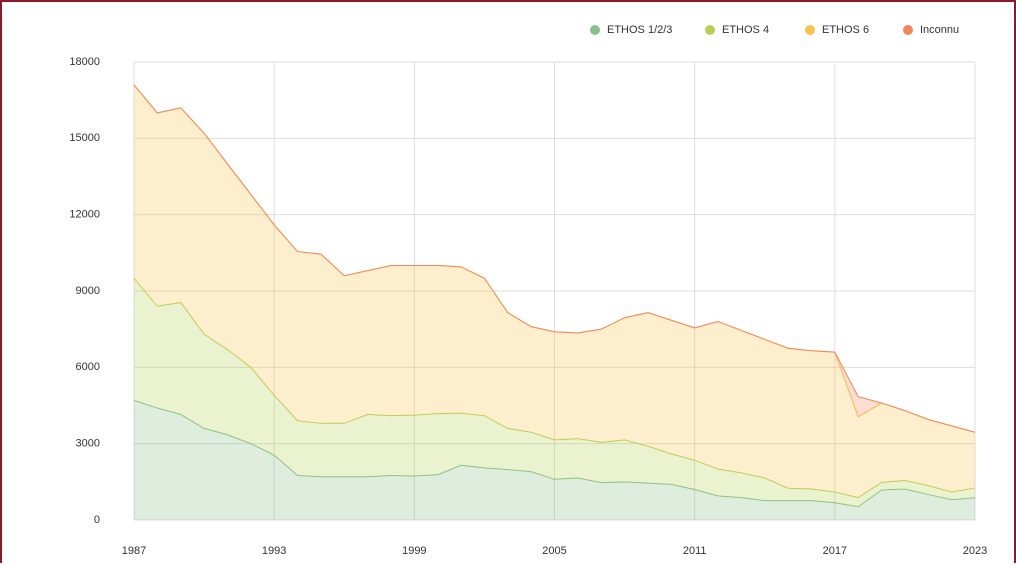 The width and height of the screenshot is (1016, 568). Describe the element at coordinates (835, 551) in the screenshot. I see `x-tick-label: 2017` at that location.